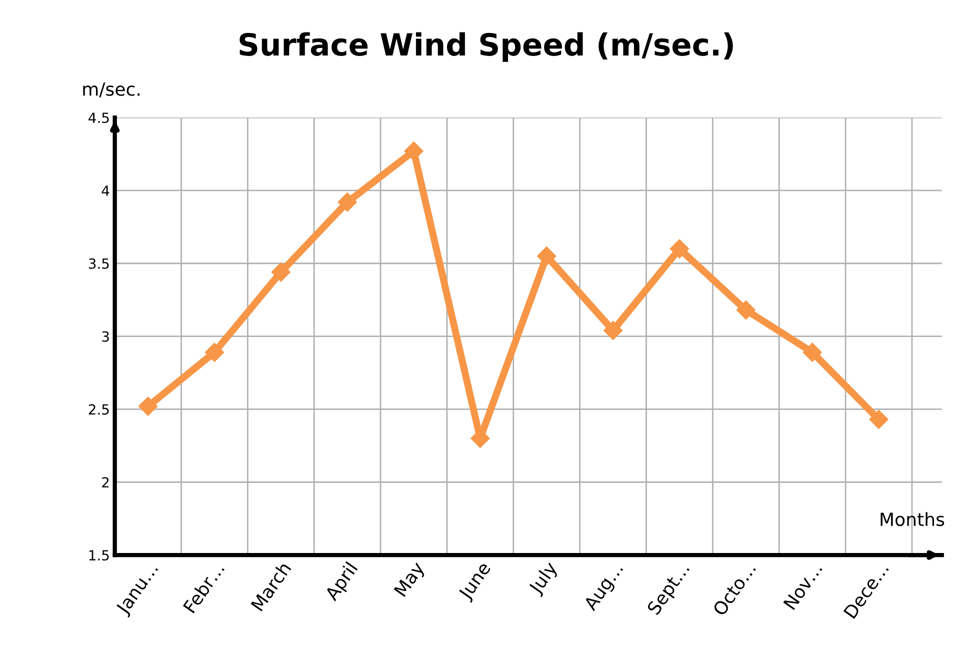  I want to click on y-tick-label: 2.5, so click(98, 409).